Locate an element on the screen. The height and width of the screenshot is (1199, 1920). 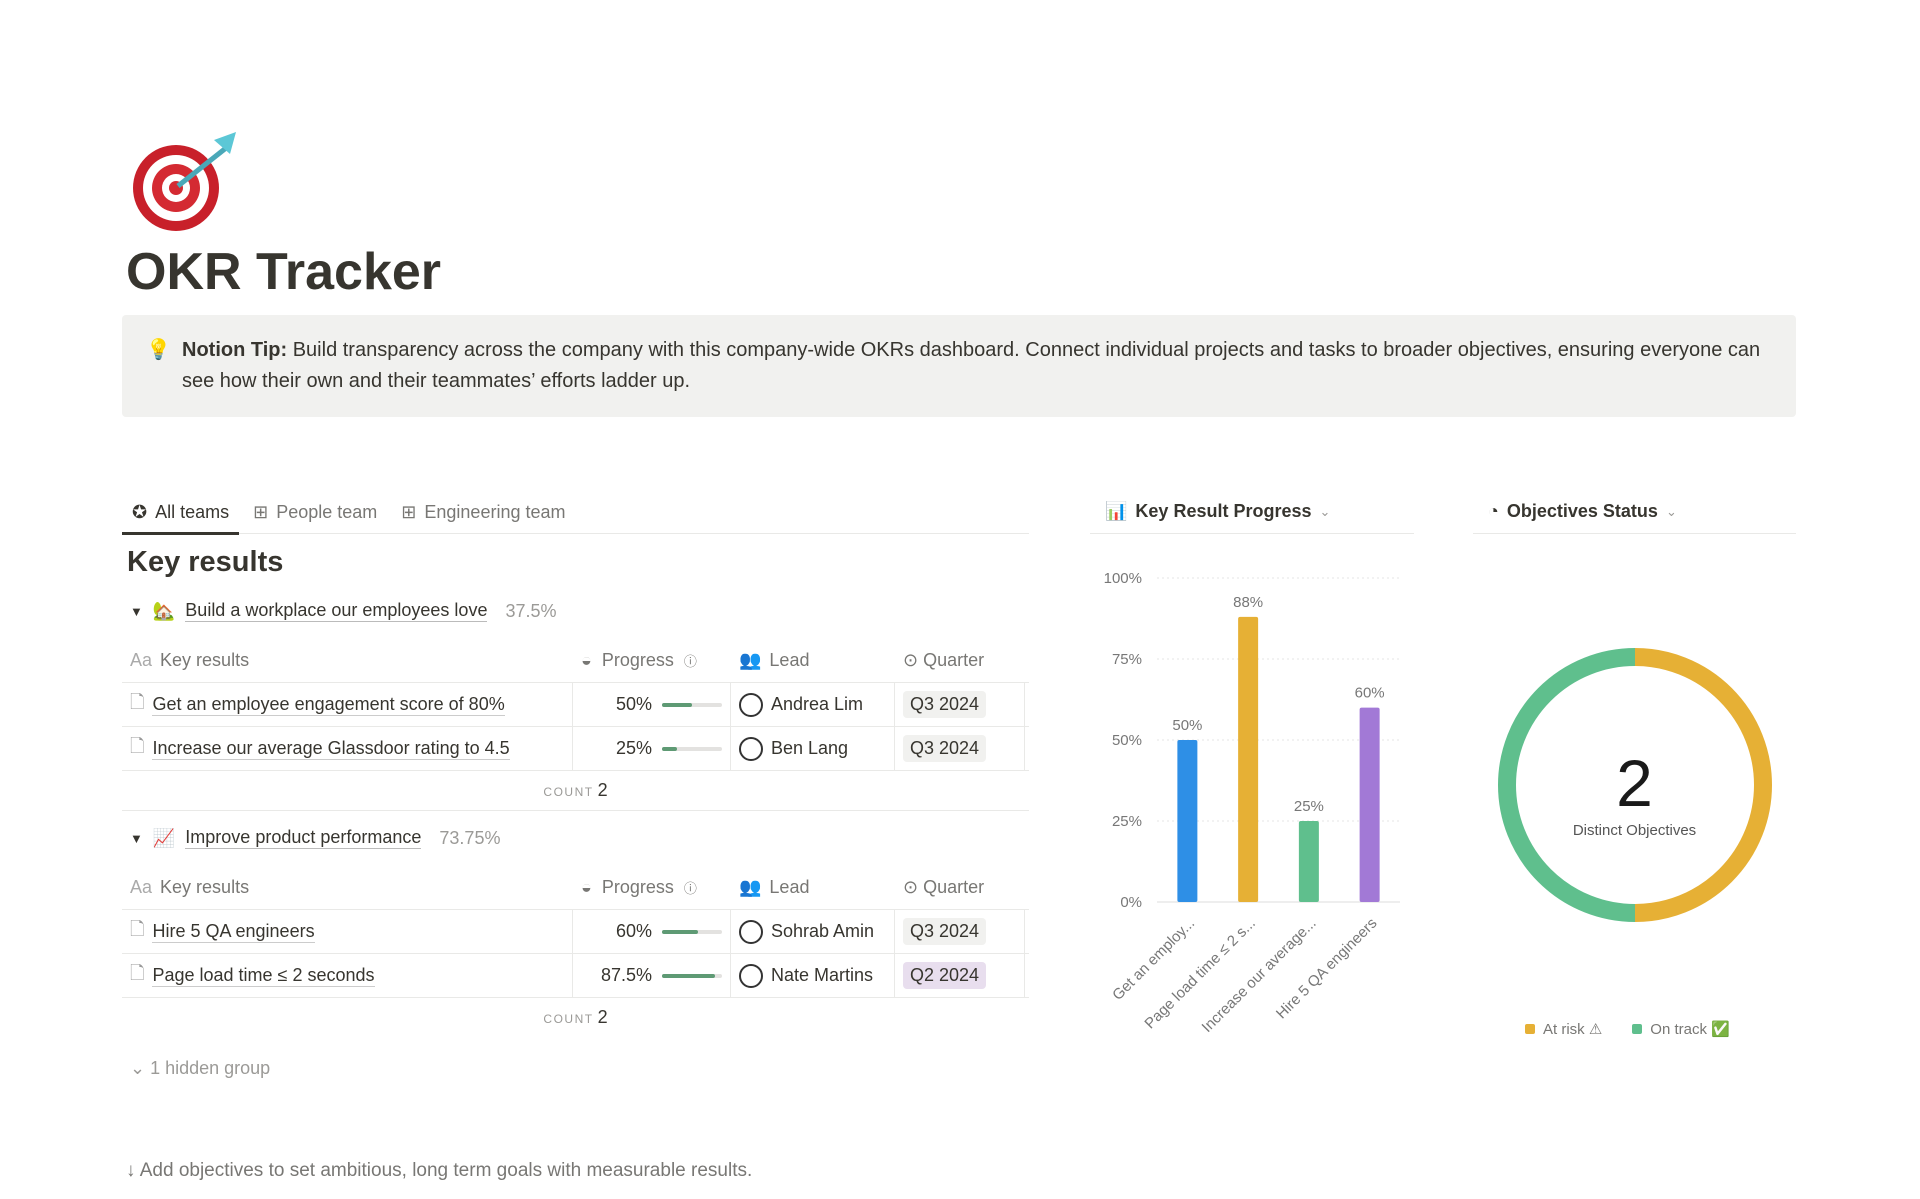
data-label: 60% is located at coordinates (1370, 693).